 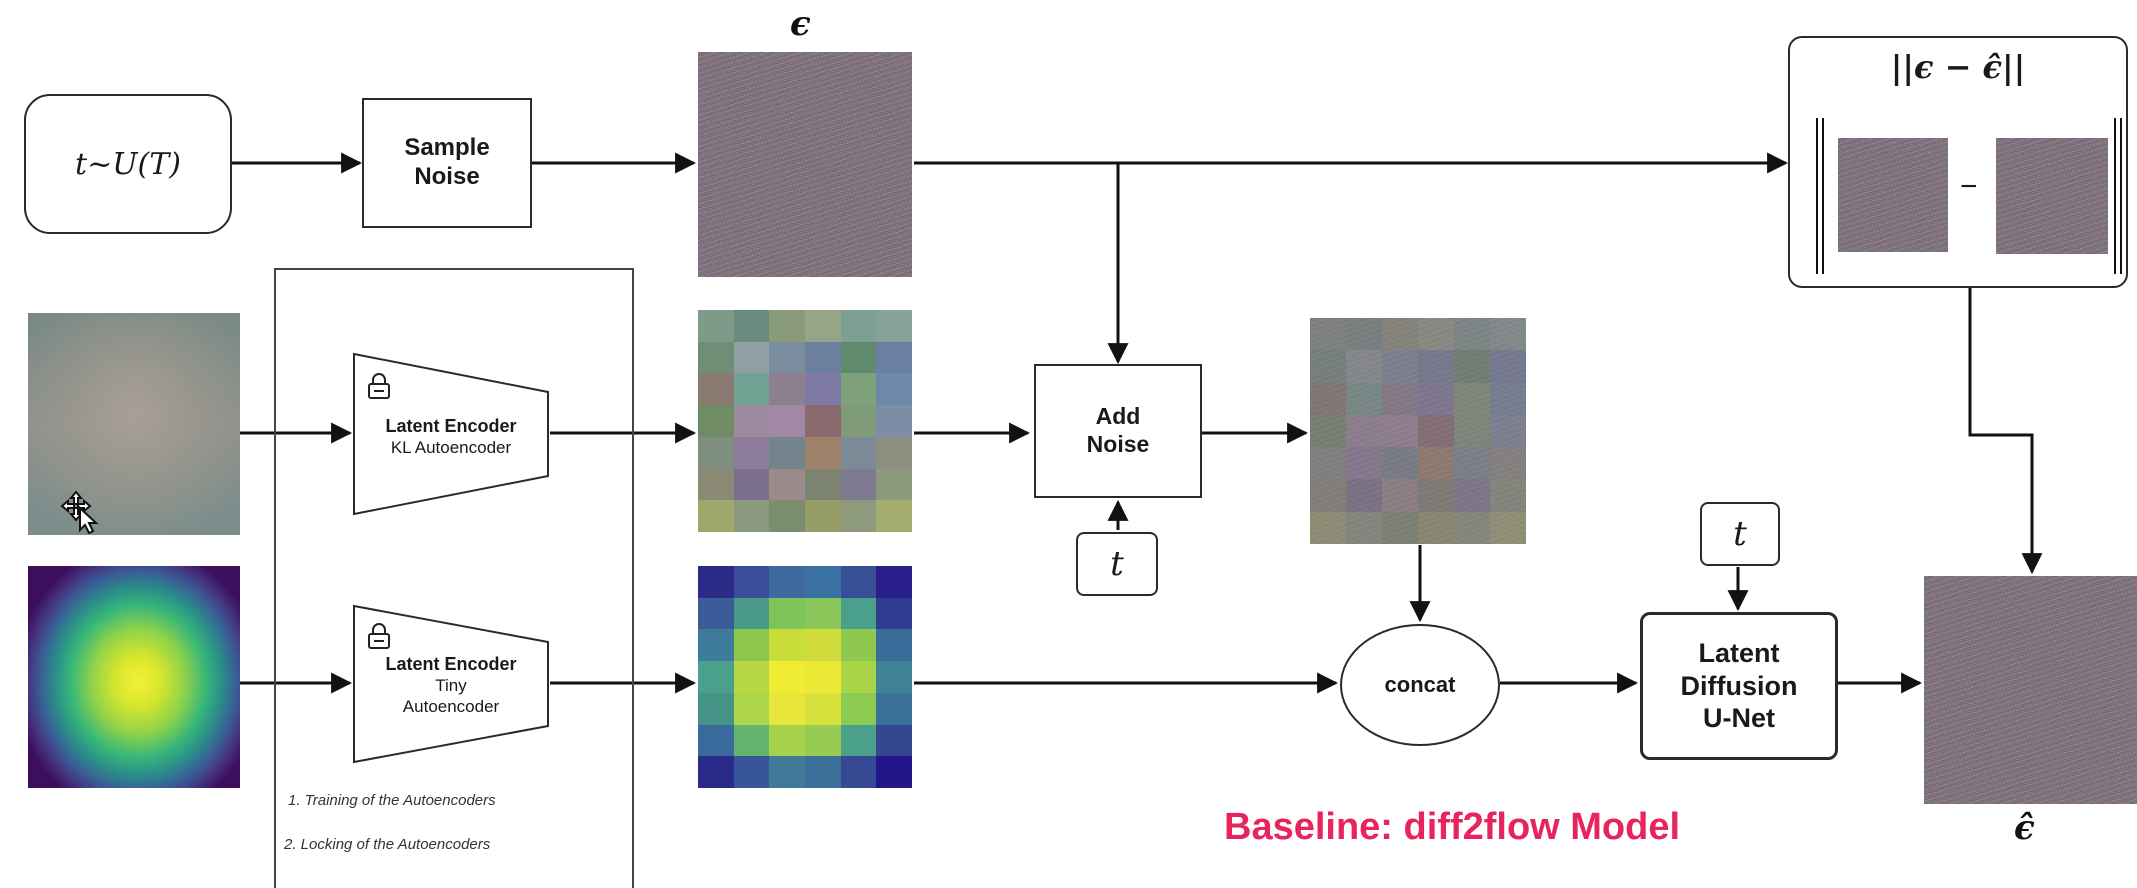 I want to click on timestep-unet-box: t, so click(x=1740, y=534).